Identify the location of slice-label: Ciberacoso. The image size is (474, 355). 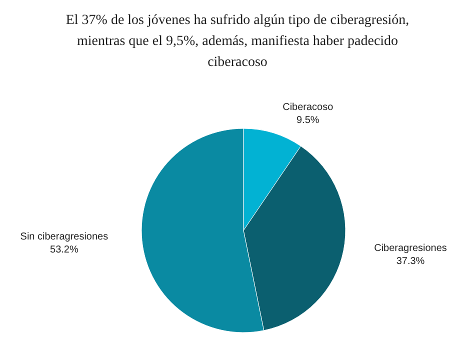
(308, 108).